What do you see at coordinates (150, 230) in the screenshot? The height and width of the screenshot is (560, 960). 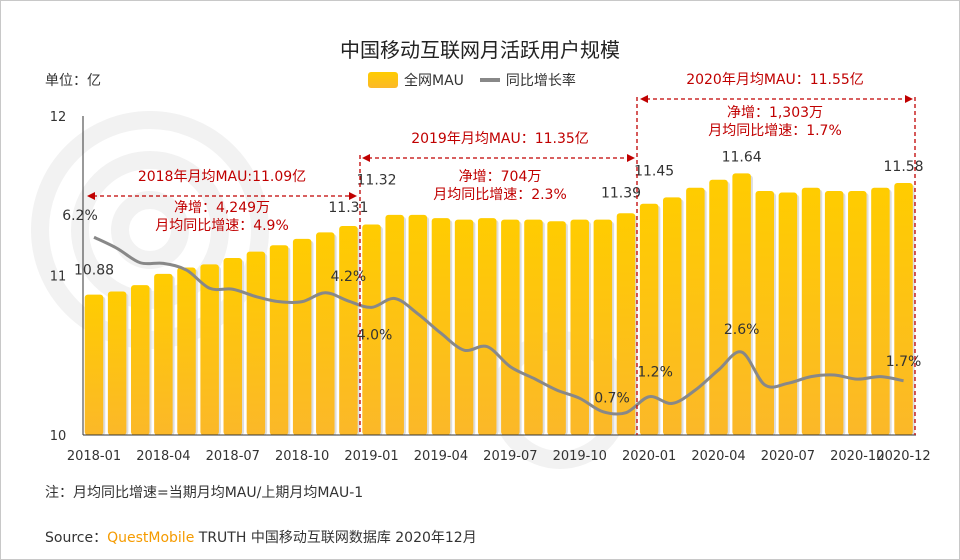 I see `watermark-ring` at bounding box center [150, 230].